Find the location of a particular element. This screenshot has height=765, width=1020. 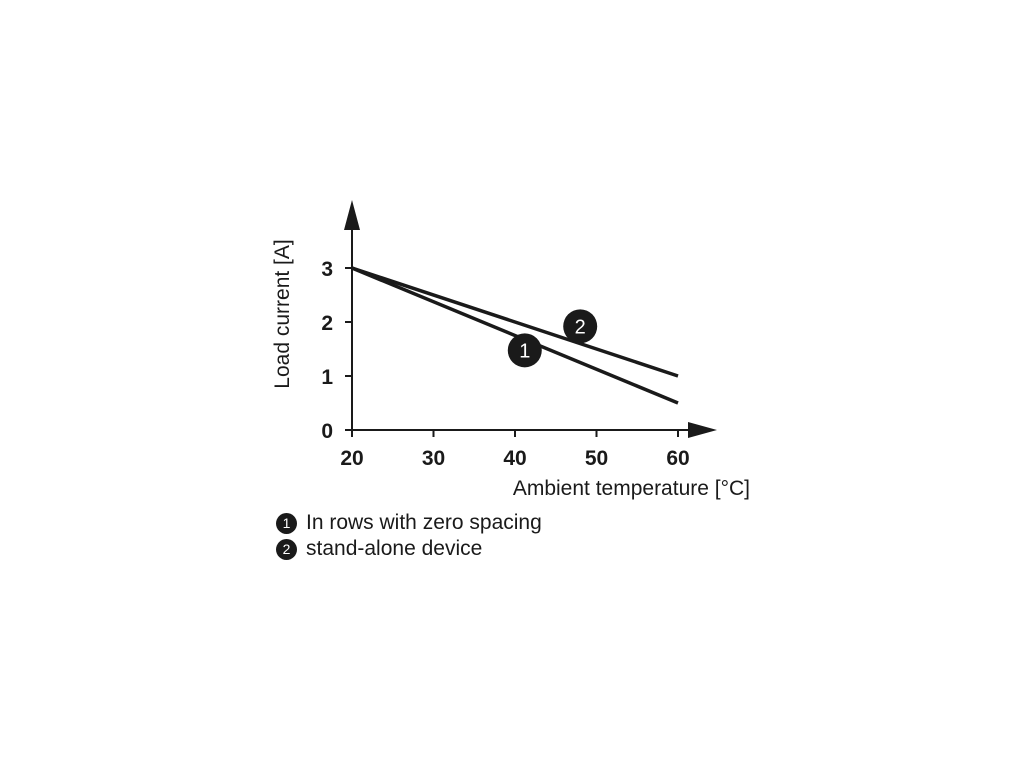

legend-marker-2: 2 is located at coordinates (286, 549).